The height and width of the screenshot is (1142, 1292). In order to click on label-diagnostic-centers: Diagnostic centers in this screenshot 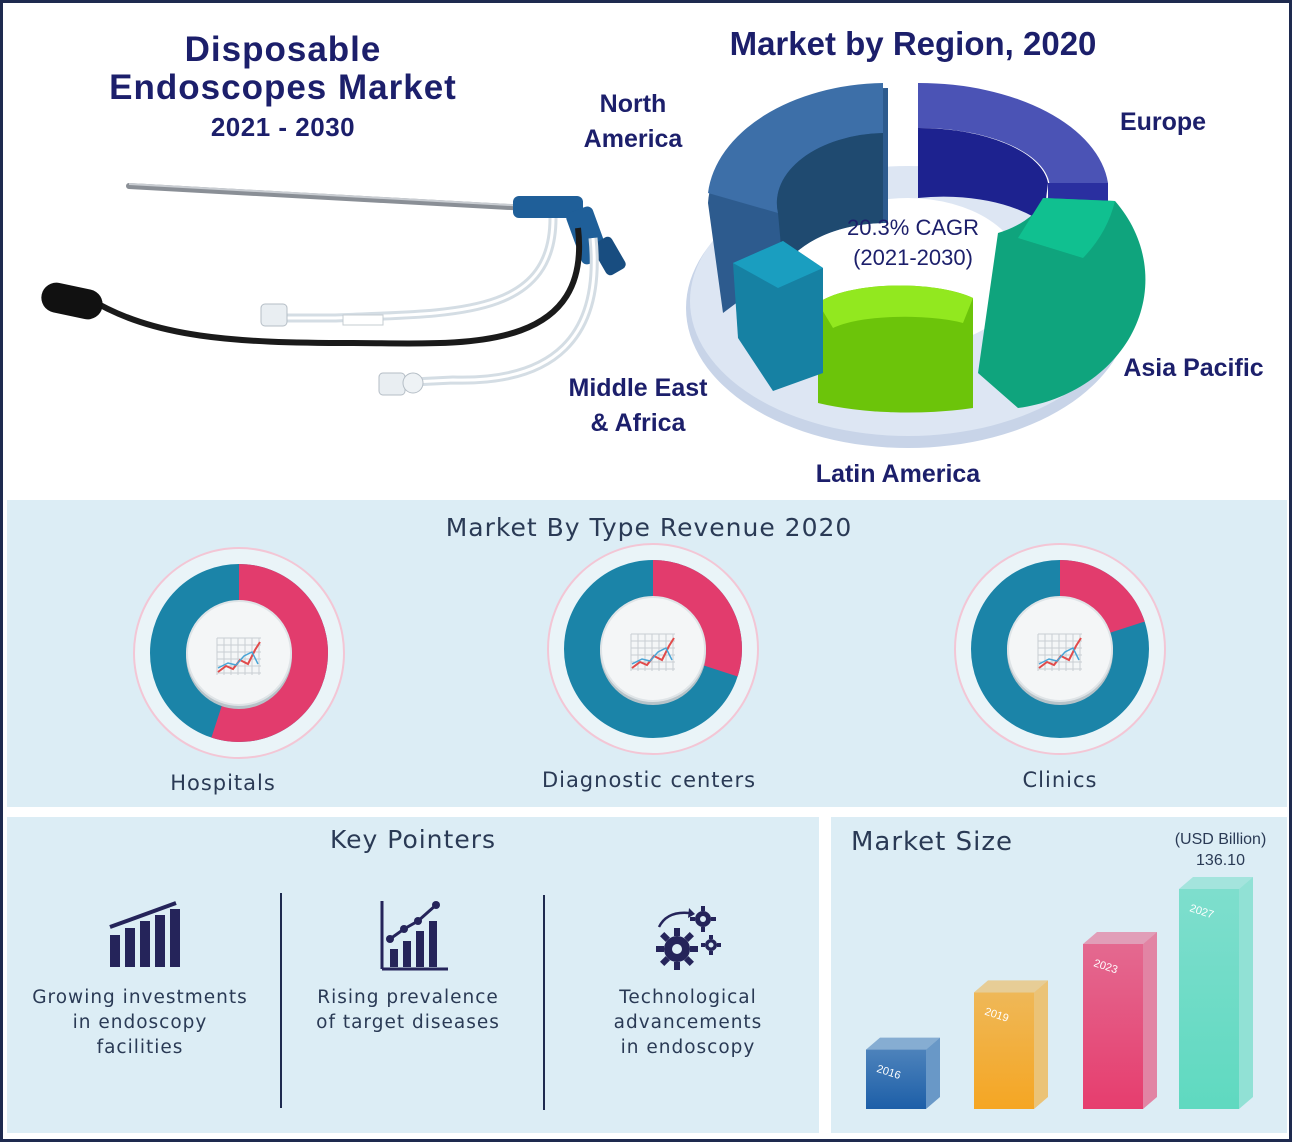, I will do `click(649, 780)`.